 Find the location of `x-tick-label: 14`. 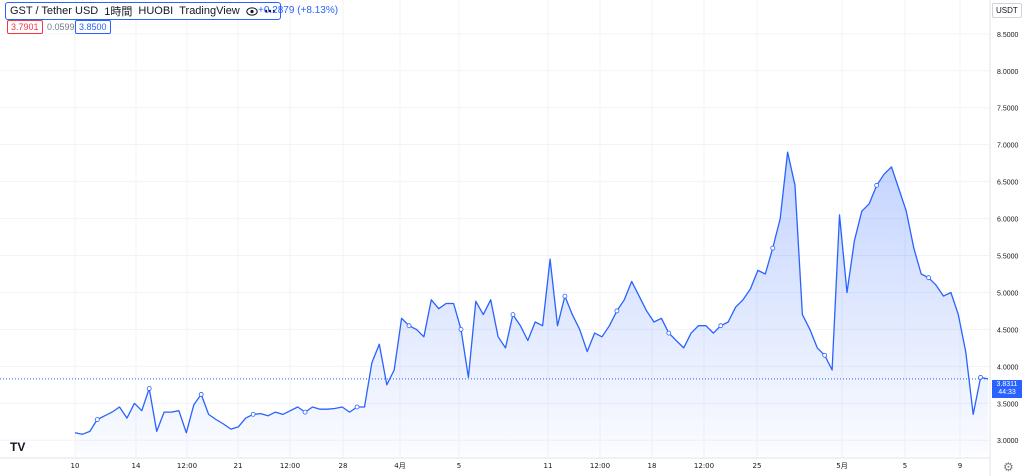

x-tick-label: 14 is located at coordinates (136, 466).